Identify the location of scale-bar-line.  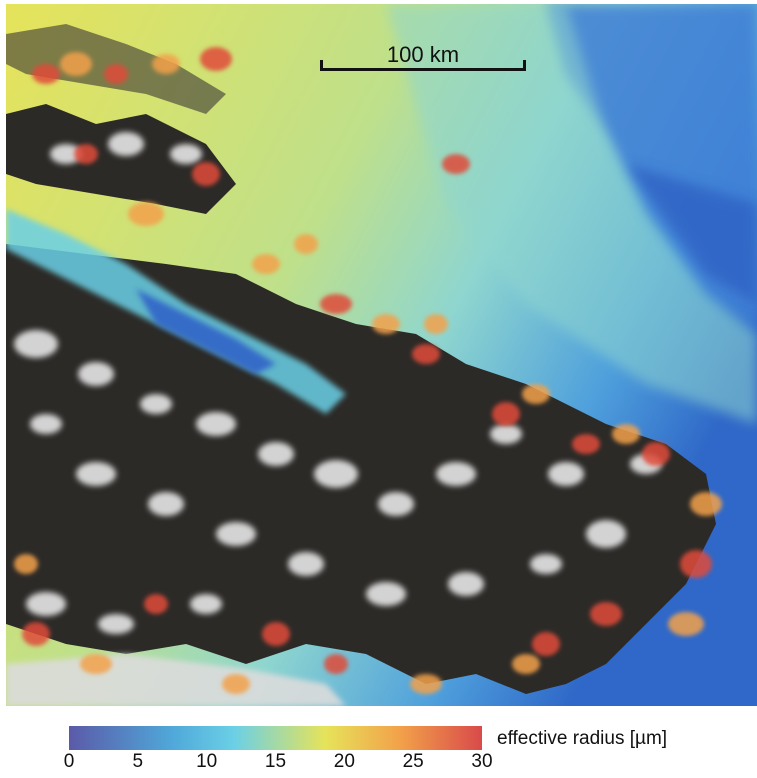
(423, 69).